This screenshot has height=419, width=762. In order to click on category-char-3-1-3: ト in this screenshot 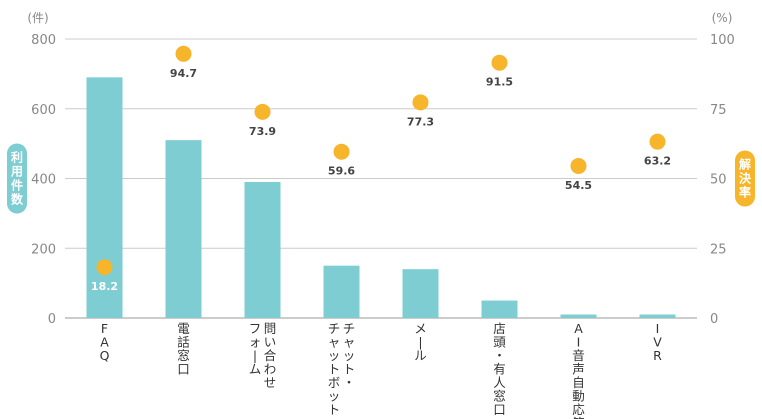, I will do `click(334, 369)`.